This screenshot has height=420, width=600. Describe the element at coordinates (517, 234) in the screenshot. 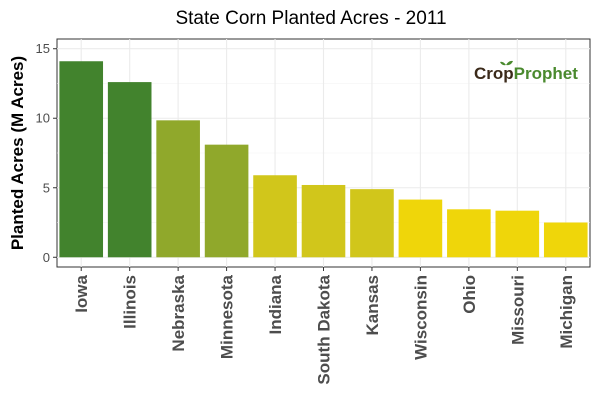

I see `bar-missouri` at that location.